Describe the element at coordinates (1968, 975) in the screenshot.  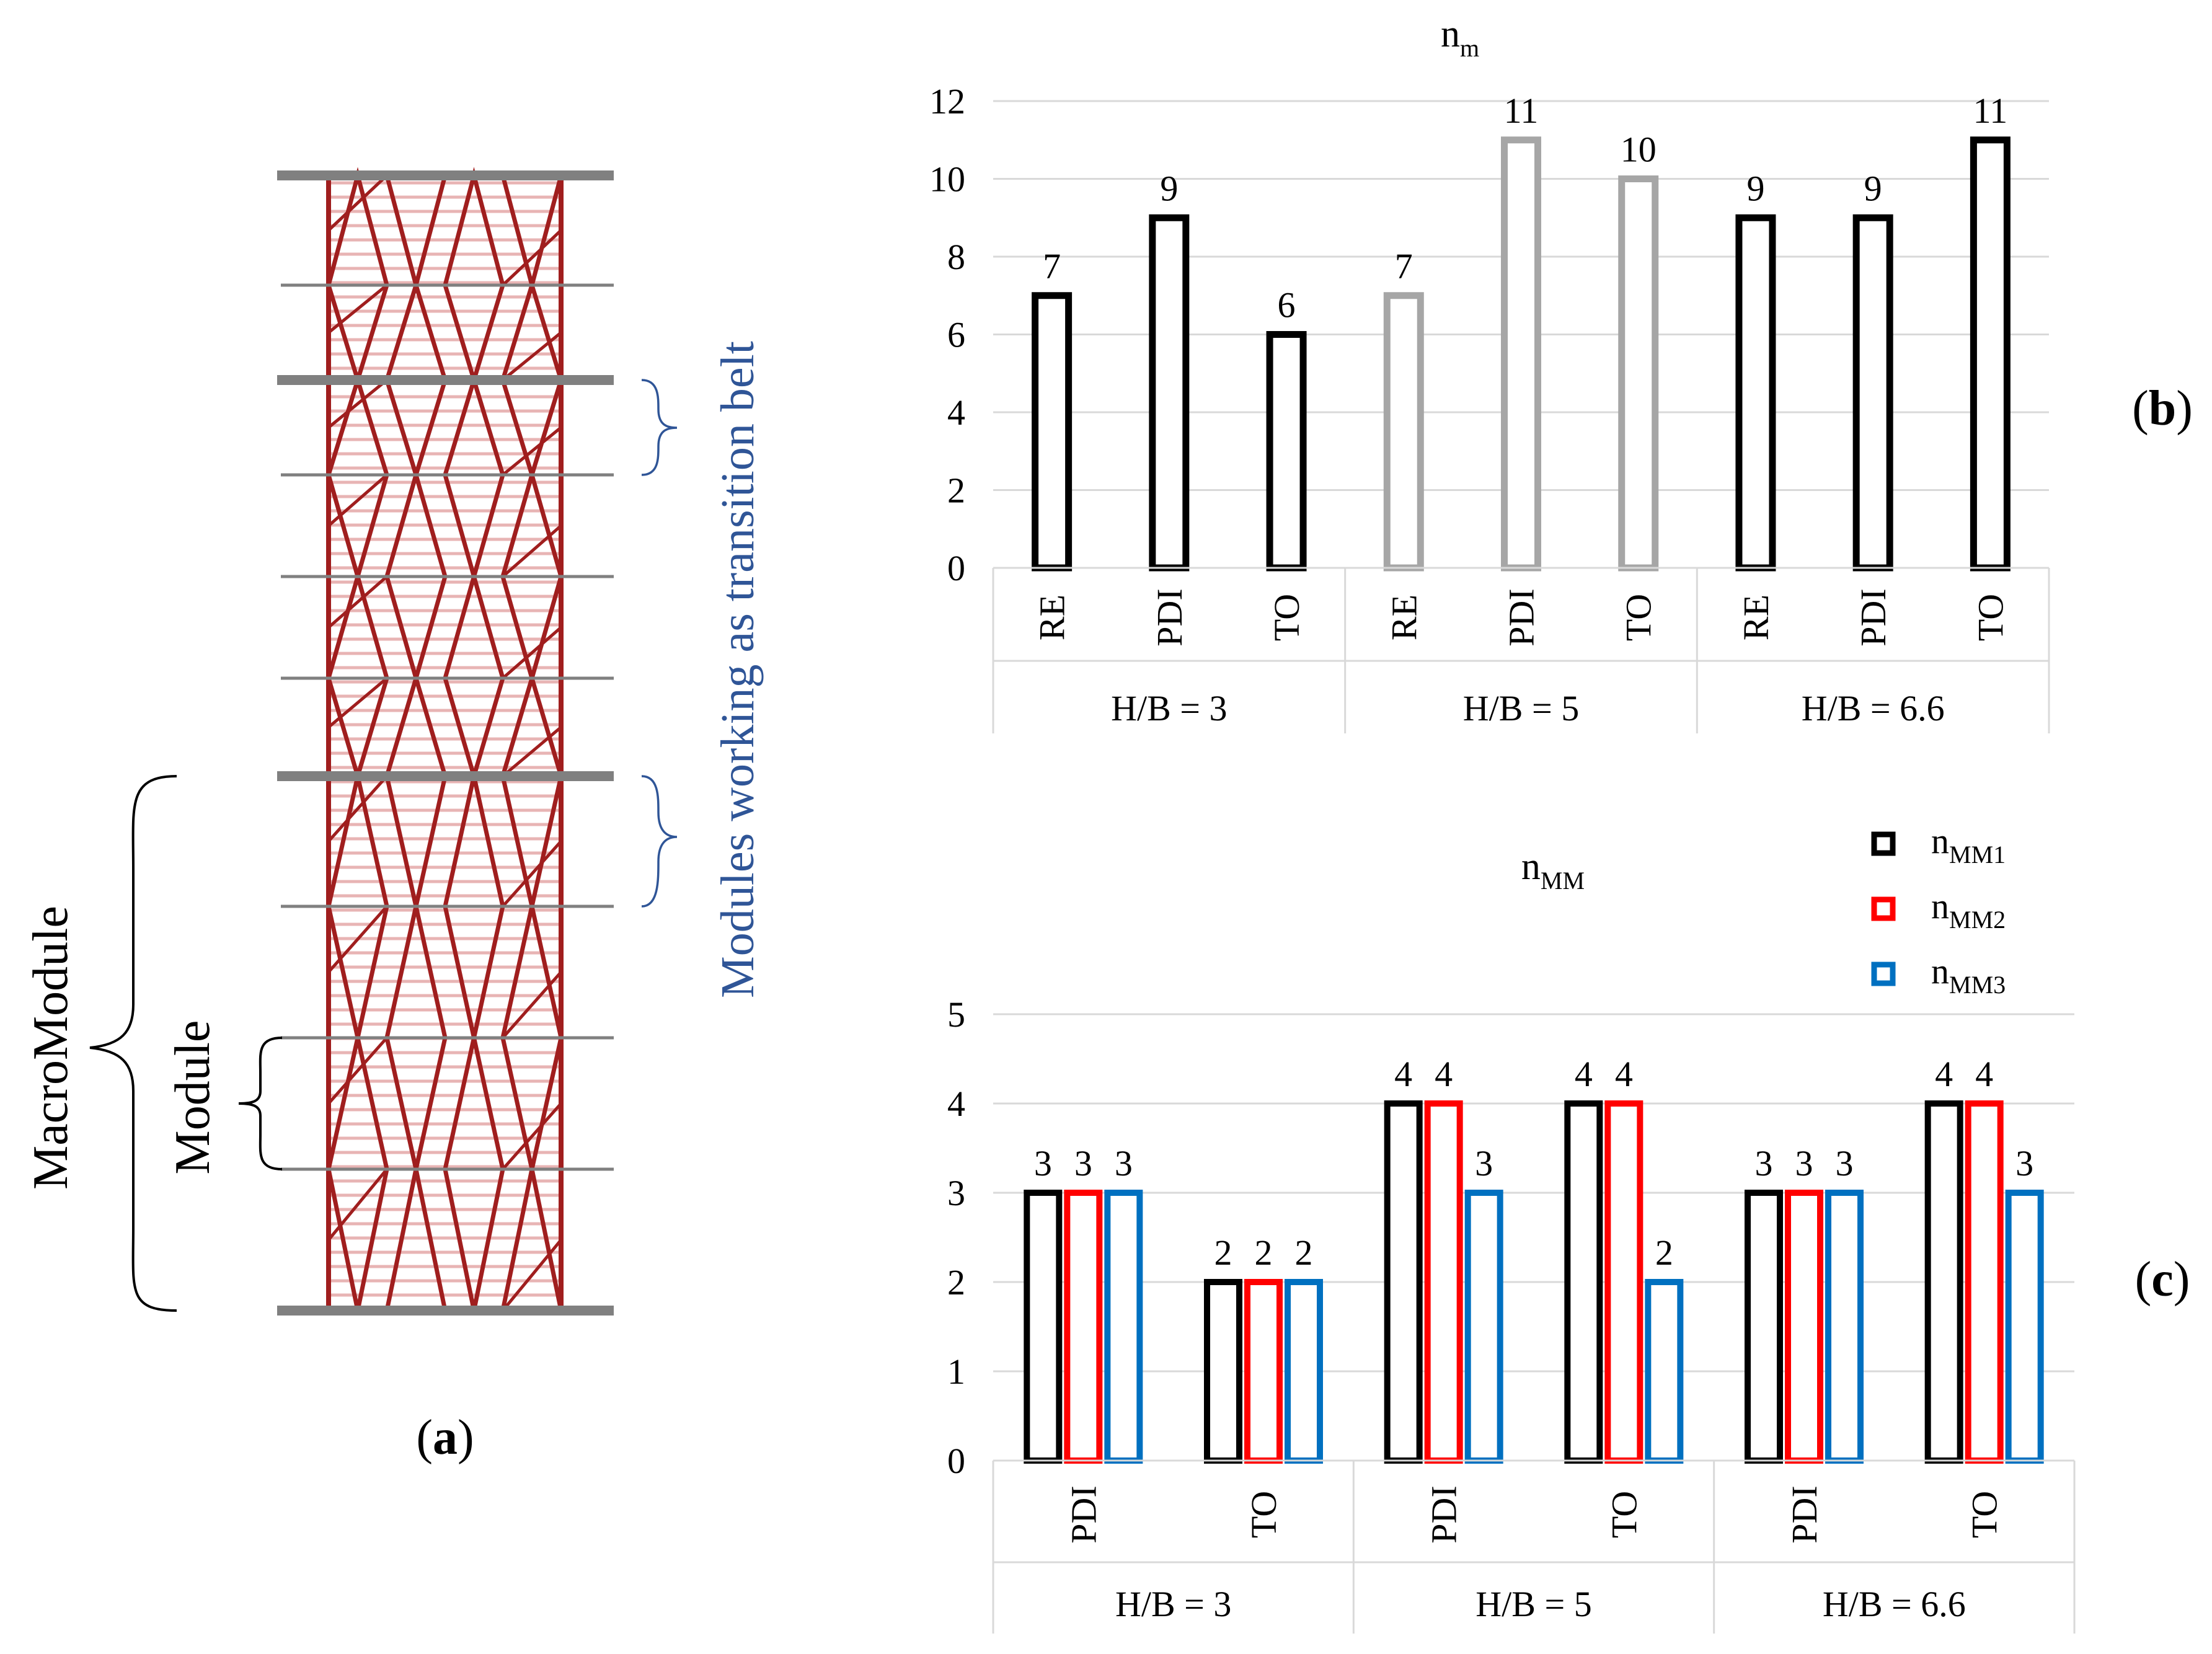
I see `legend-label: nMM3` at that location.